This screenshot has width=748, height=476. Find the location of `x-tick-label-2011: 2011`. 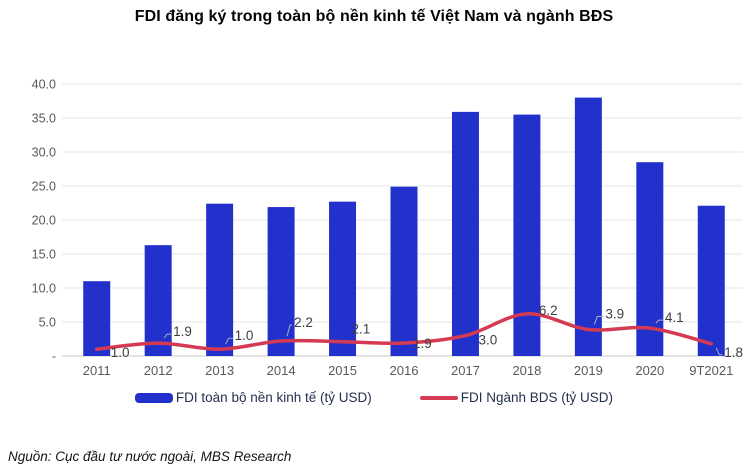

x-tick-label-2011: 2011 is located at coordinates (97, 370).